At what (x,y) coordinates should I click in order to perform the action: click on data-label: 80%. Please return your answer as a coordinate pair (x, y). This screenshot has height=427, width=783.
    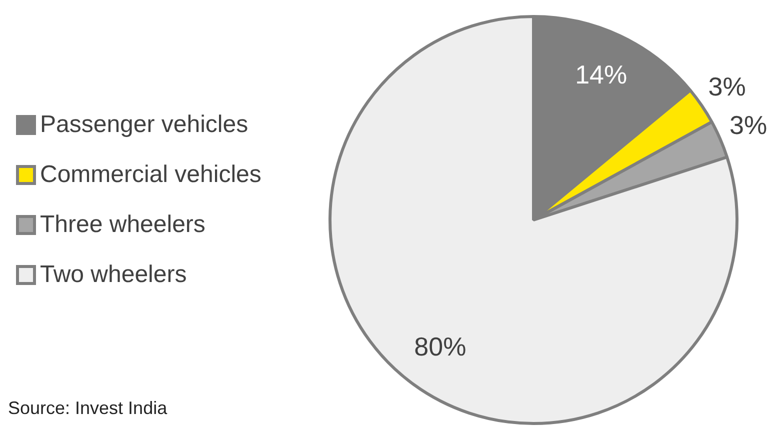
    Looking at the image, I should click on (440, 347).